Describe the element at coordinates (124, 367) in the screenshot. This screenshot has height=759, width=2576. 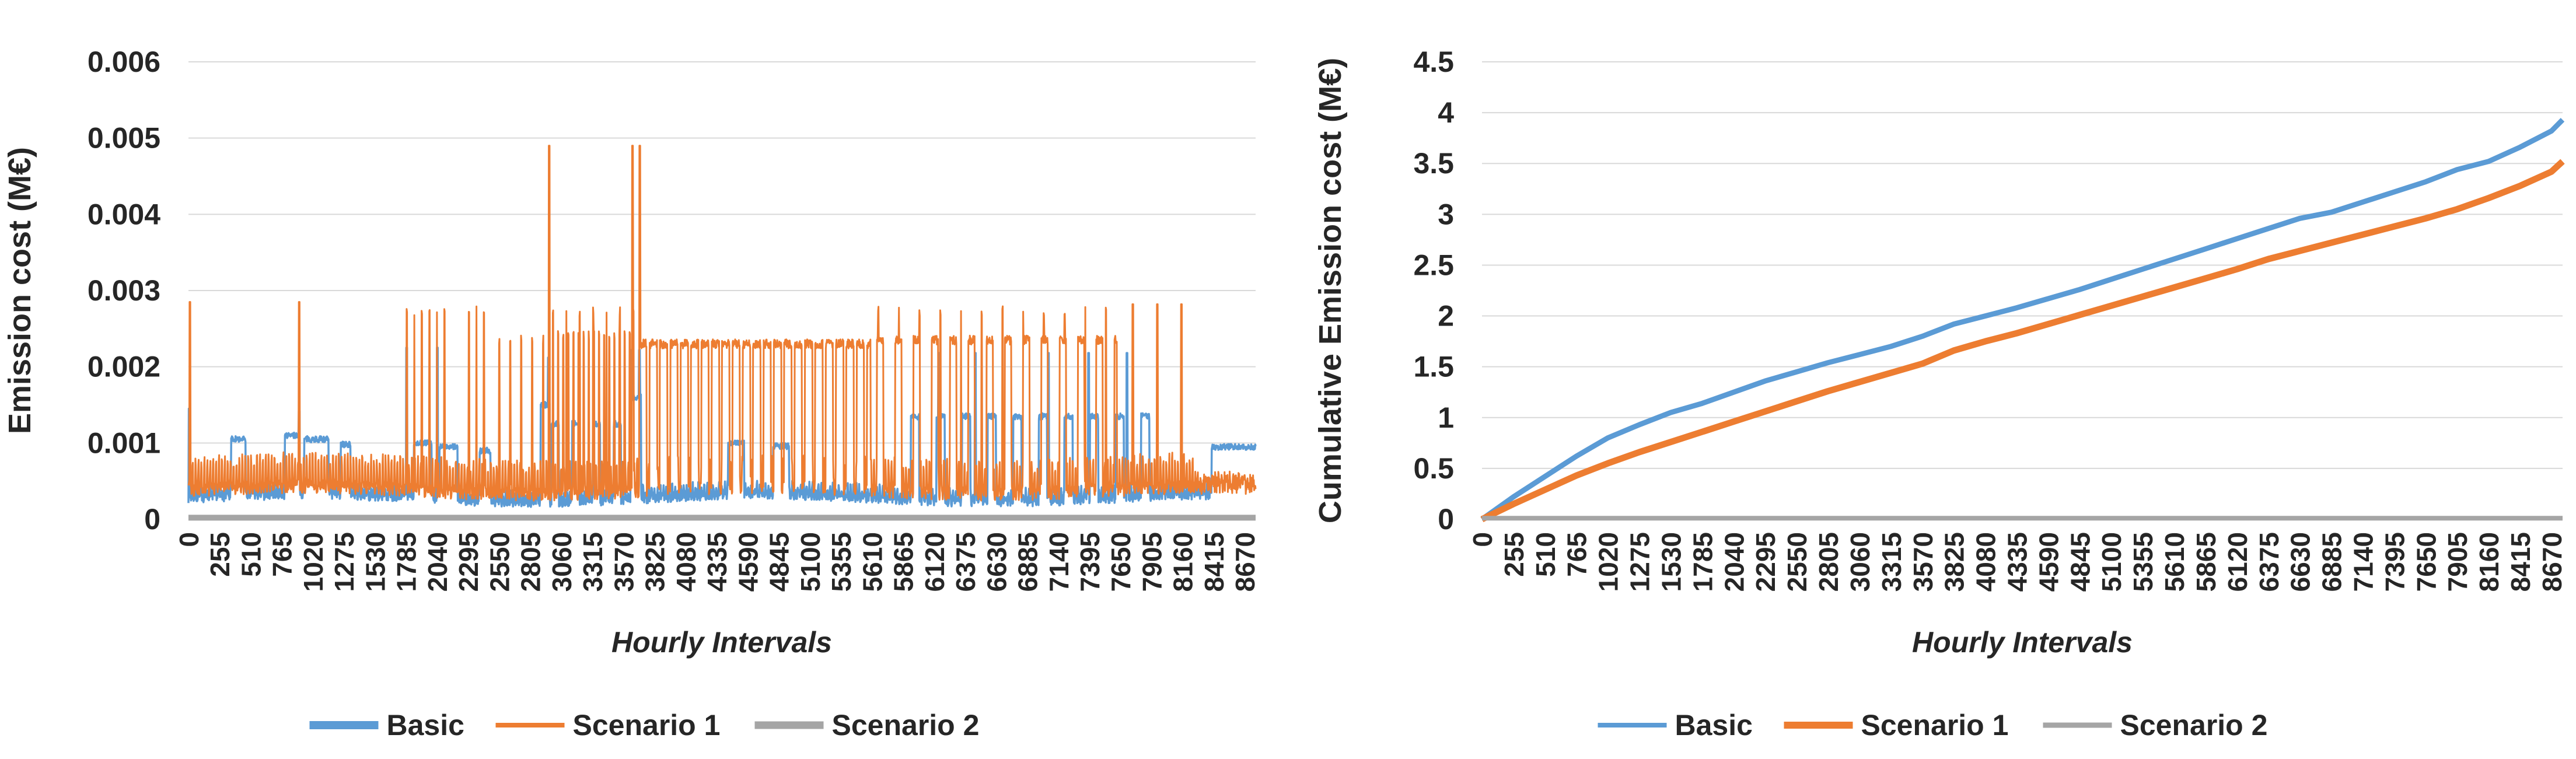
I see `y-tick-label: 0.002` at that location.